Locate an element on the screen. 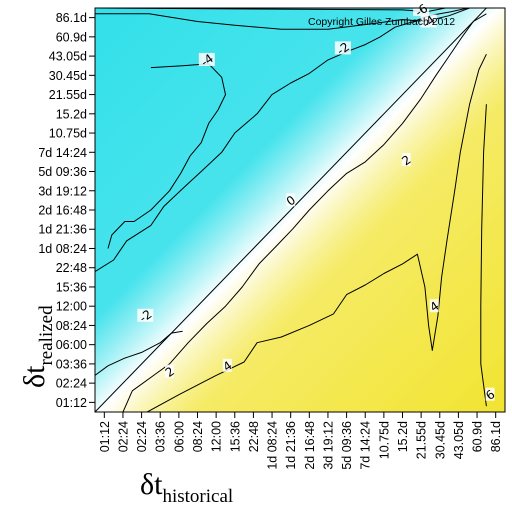  y-tick-label: 15:36 is located at coordinates (71, 287).